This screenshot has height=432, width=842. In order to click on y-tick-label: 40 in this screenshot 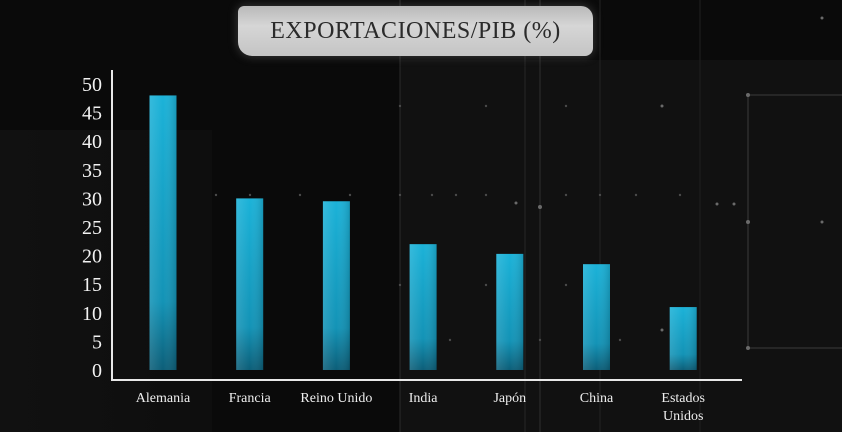, I will do `click(92, 142)`.